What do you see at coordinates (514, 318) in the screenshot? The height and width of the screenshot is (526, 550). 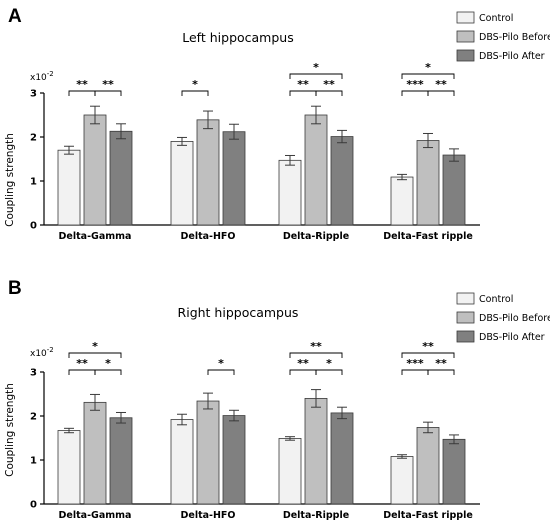 I see `panel-b-legend-label: DBS-Pilo Before` at bounding box center [514, 318].